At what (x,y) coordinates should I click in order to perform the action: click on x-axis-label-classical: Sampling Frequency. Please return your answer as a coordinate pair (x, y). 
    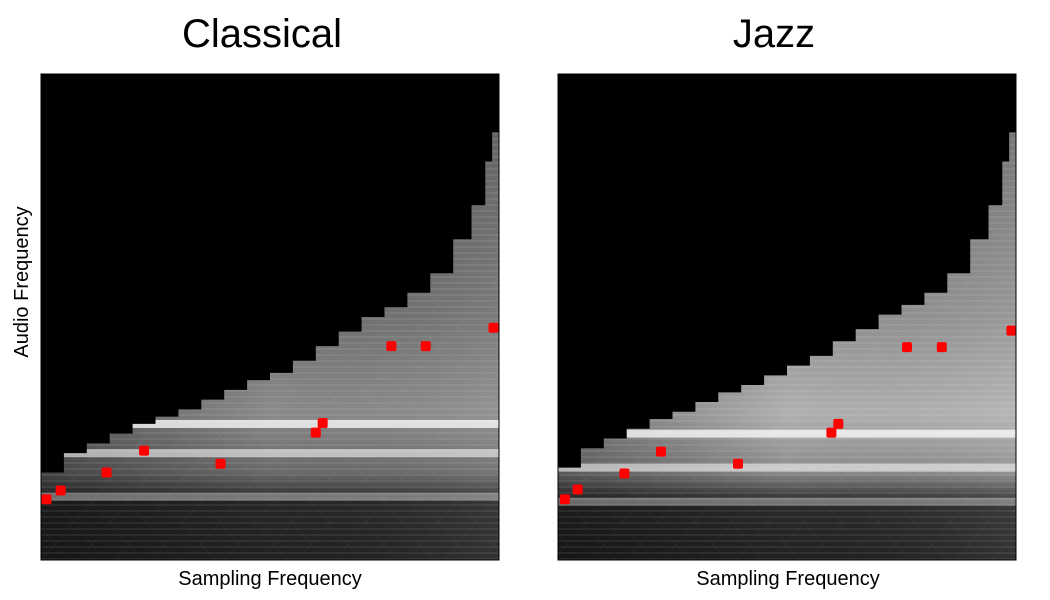
    Looking at the image, I should click on (269, 579).